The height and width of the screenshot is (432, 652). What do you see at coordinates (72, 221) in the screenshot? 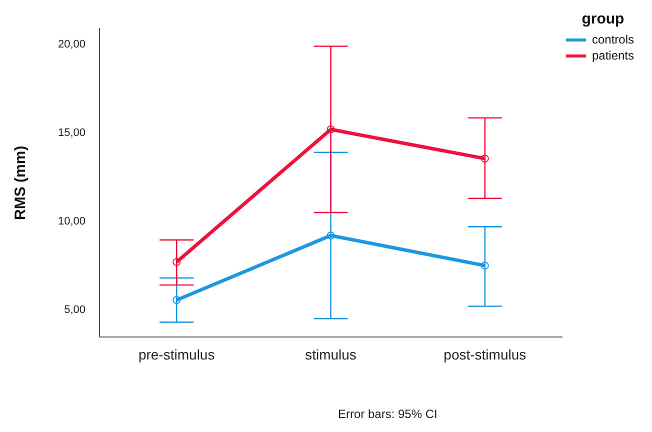
I see `y-tick-label: 10,00` at bounding box center [72, 221].